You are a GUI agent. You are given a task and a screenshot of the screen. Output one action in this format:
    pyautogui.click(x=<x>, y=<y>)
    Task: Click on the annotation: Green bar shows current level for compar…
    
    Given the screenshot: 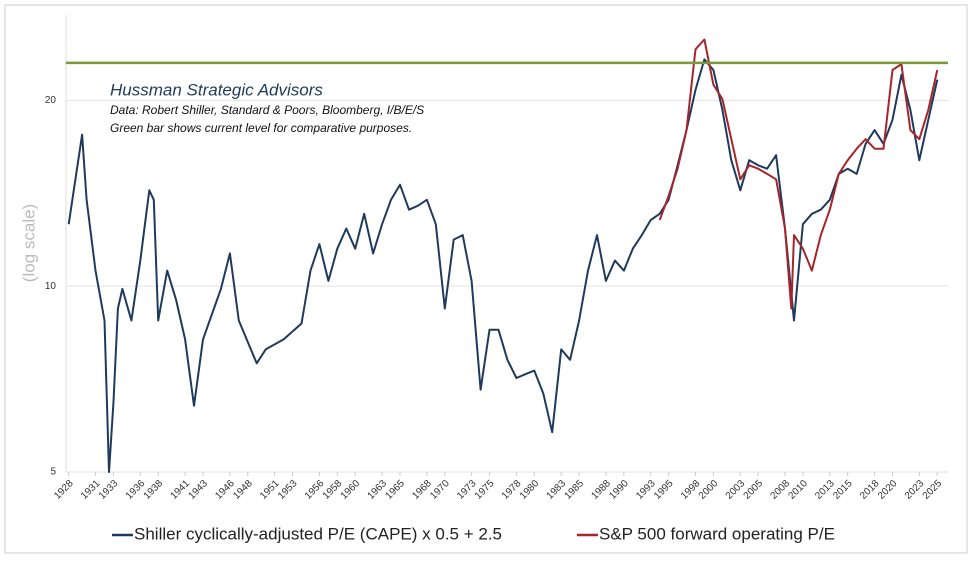 What is the action you would take?
    pyautogui.click(x=261, y=128)
    